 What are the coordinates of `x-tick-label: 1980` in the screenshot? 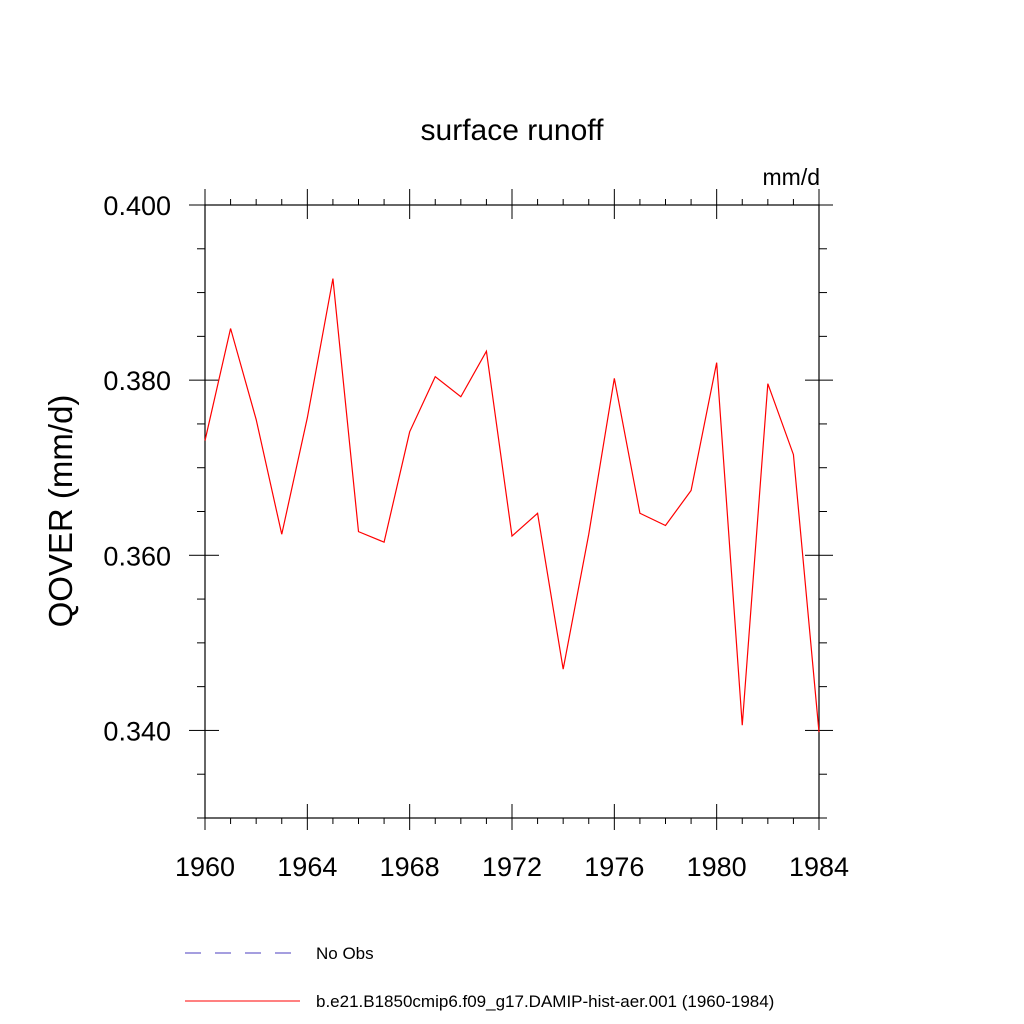 It's located at (717, 867).